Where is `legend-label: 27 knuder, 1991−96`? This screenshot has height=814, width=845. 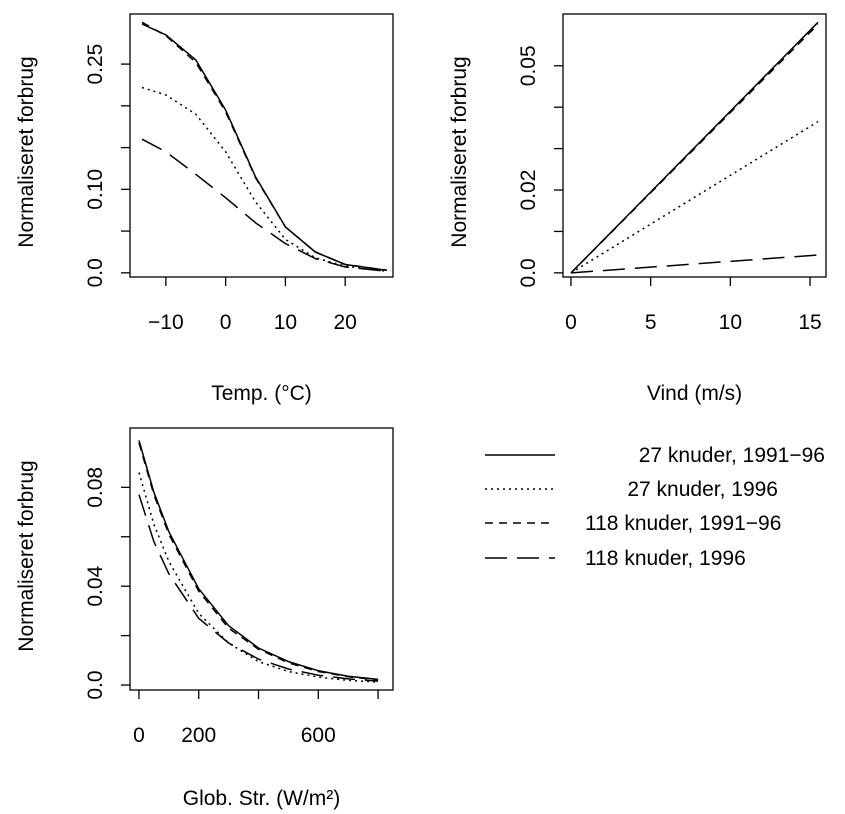 legend-label: 27 knuder, 1991−96 is located at coordinates (732, 455).